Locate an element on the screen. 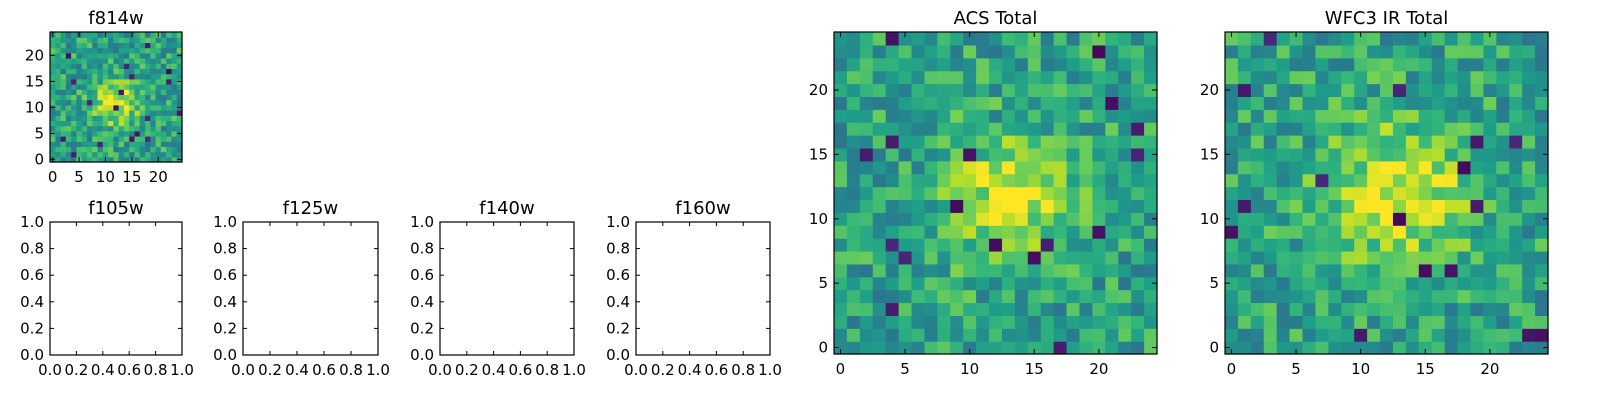 Image resolution: width=1600 pixels, height=400 pixels. y-tick-label: 0 is located at coordinates (1214, 348).